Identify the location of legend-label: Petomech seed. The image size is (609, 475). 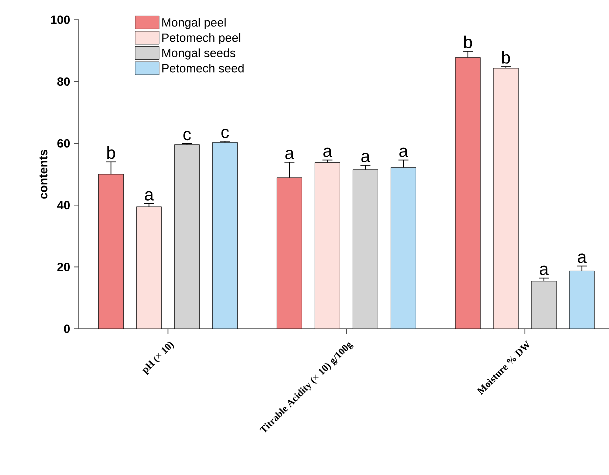
(203, 68).